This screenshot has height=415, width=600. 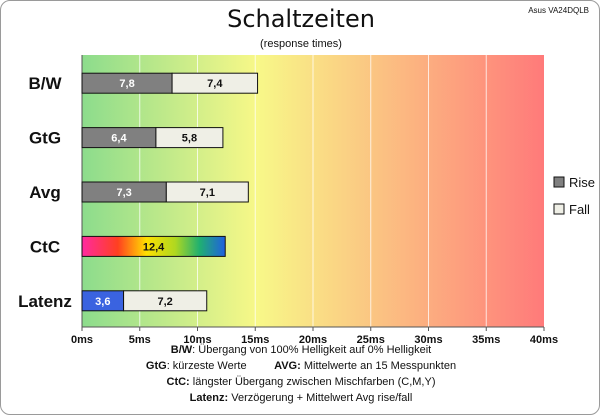 What do you see at coordinates (82, 340) in the screenshot?
I see `x-tick-label: 0ms` at bounding box center [82, 340].